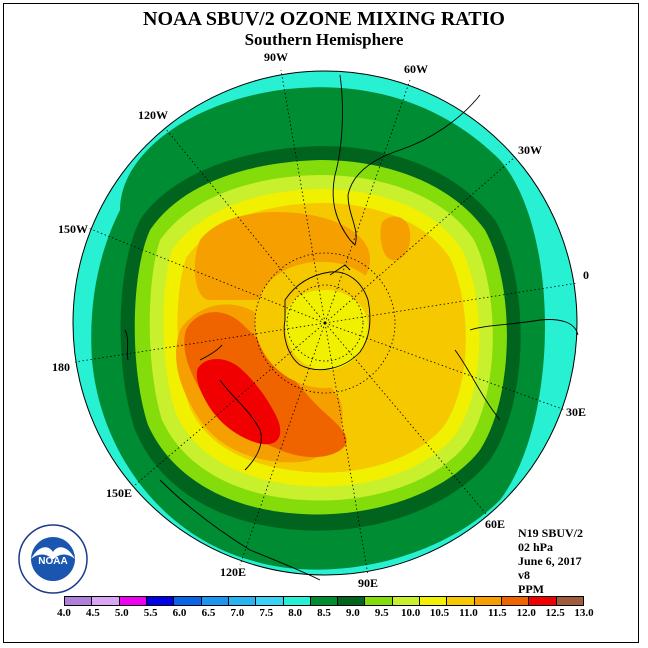  What do you see at coordinates (495, 524) in the screenshot?
I see `lon-label-60e: 60E` at bounding box center [495, 524].